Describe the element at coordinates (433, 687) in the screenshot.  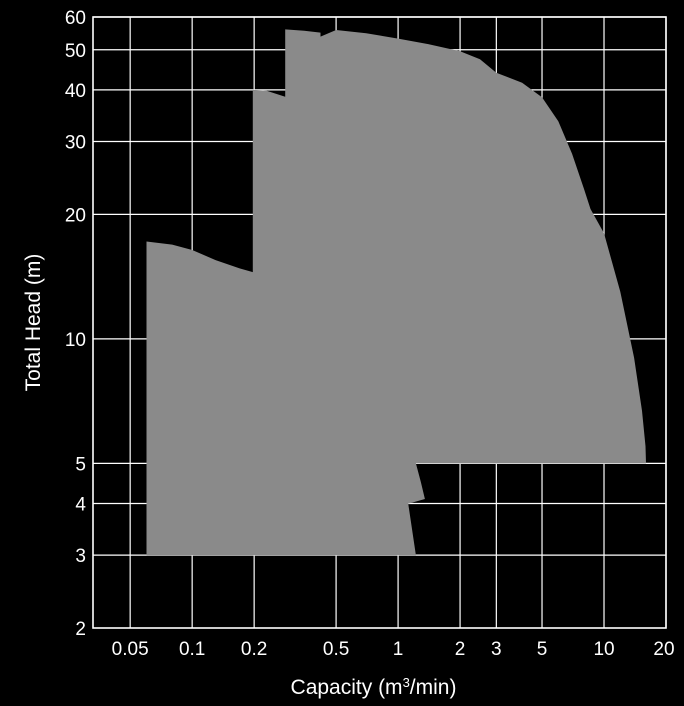
I see `x-axis-label-suffix: /min)` at that location.